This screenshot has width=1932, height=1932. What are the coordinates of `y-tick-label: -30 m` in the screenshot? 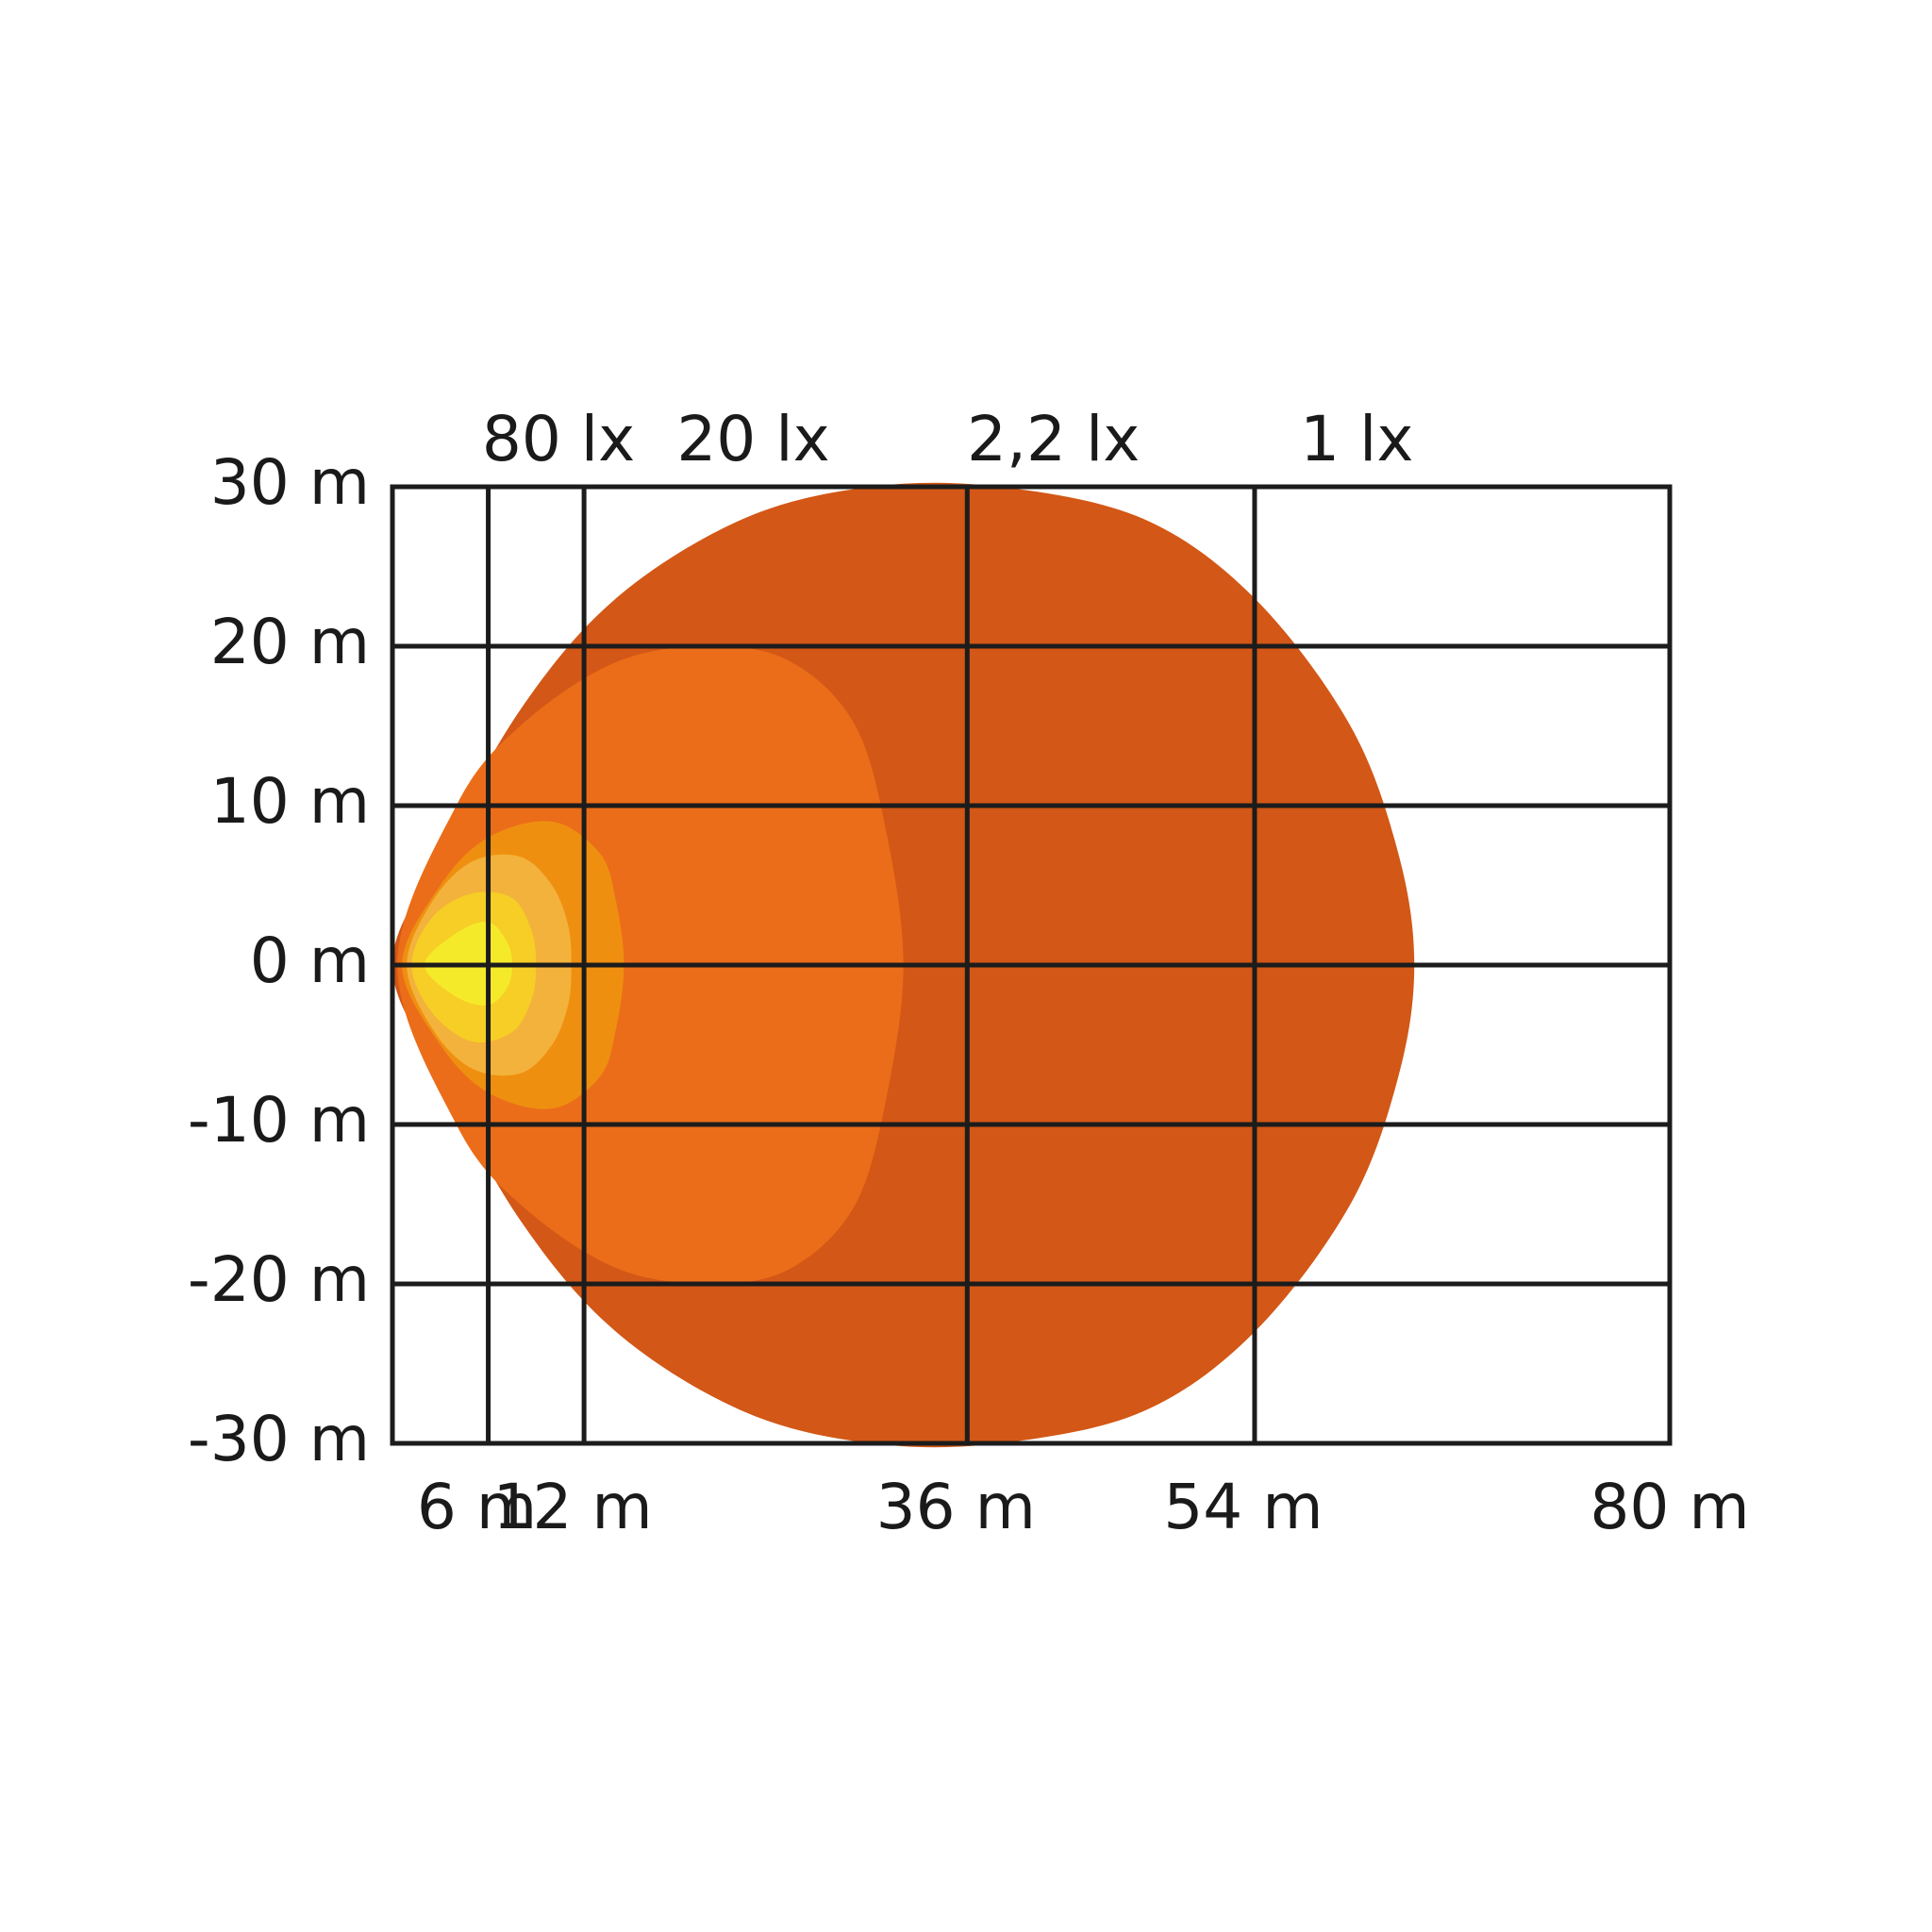 It's located at (279, 1439).